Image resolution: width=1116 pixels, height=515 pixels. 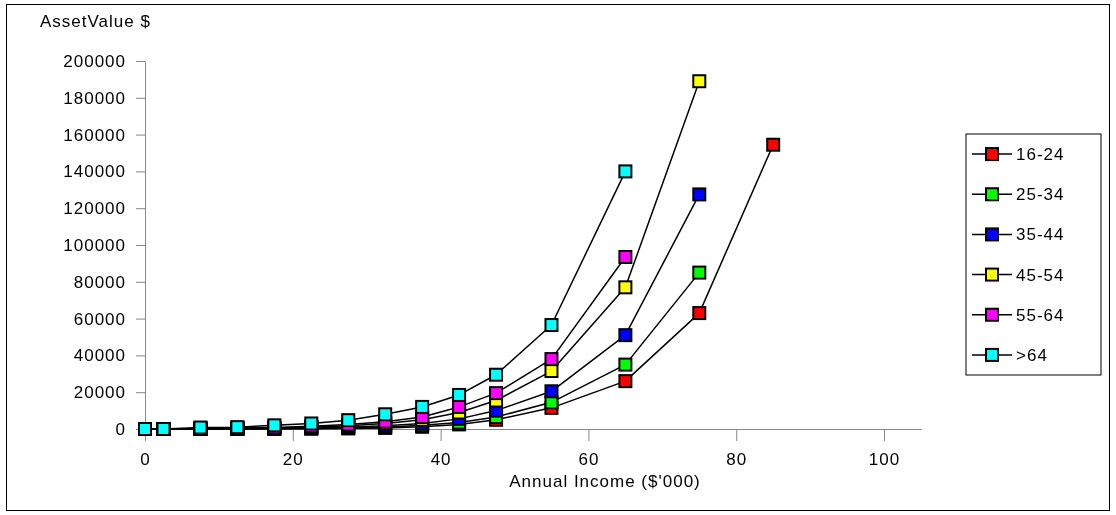 What do you see at coordinates (1040, 195) in the screenshot?
I see `legend-label: 25-34` at bounding box center [1040, 195].